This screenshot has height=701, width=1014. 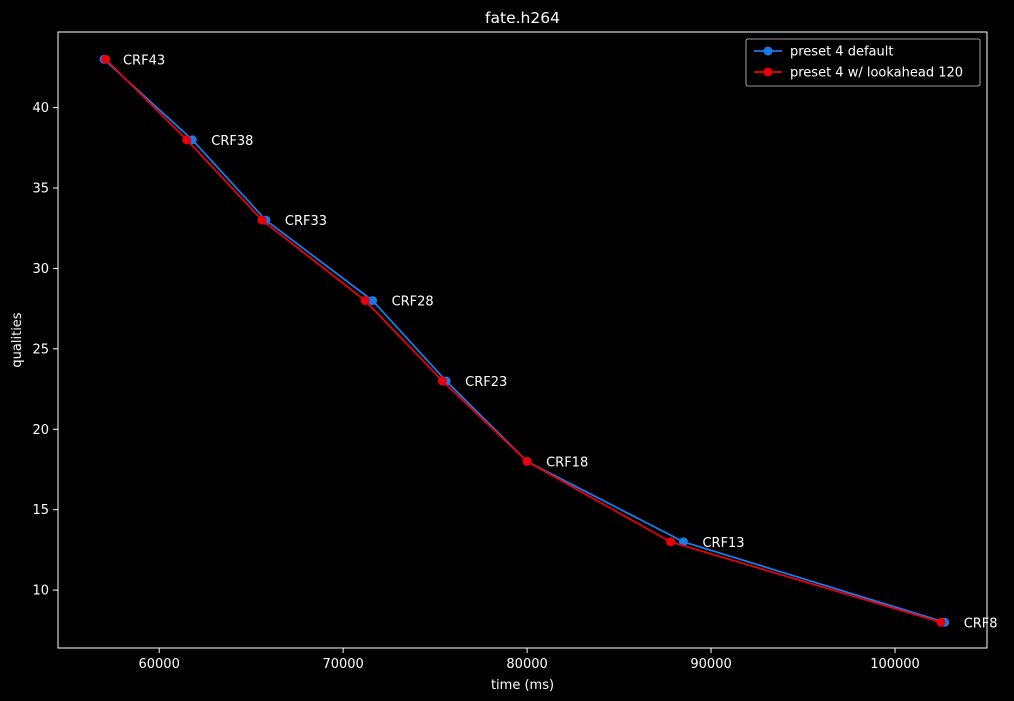 I want to click on crf-annotation: CRF33, so click(x=306, y=221).